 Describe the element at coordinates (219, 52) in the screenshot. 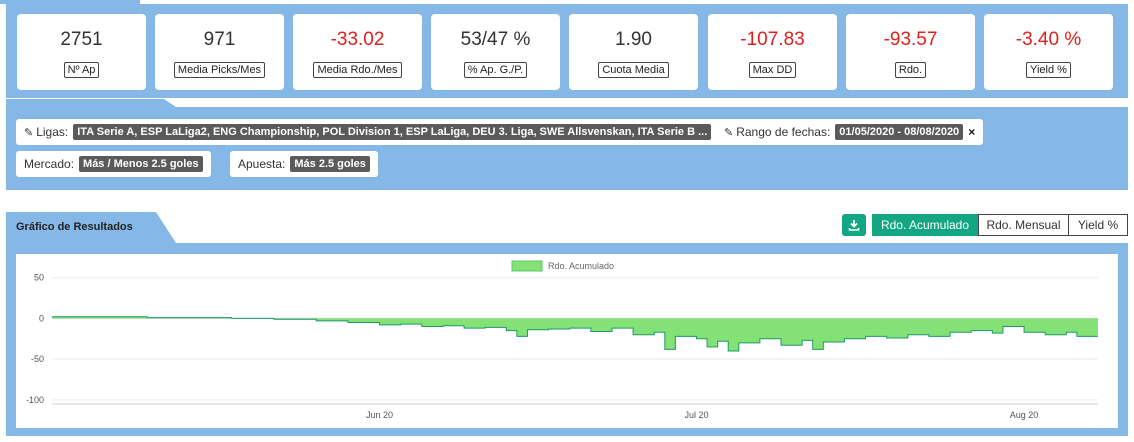

I see `stat-card-picks-per-month: 971 Media Picks/Mes` at that location.